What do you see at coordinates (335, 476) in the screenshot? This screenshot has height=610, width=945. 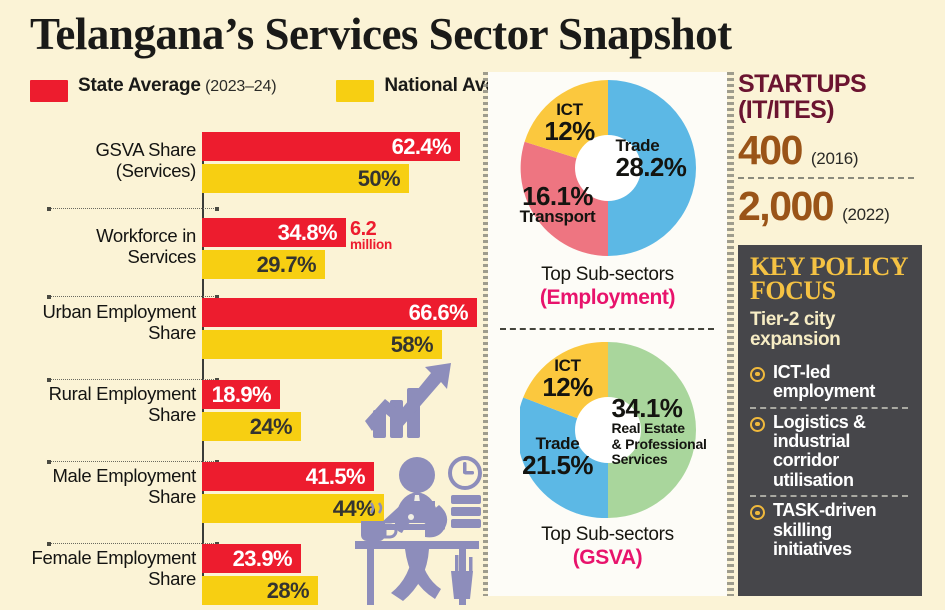 I see `bar-value-state-male-employment-share: 41.5%` at bounding box center [335, 476].